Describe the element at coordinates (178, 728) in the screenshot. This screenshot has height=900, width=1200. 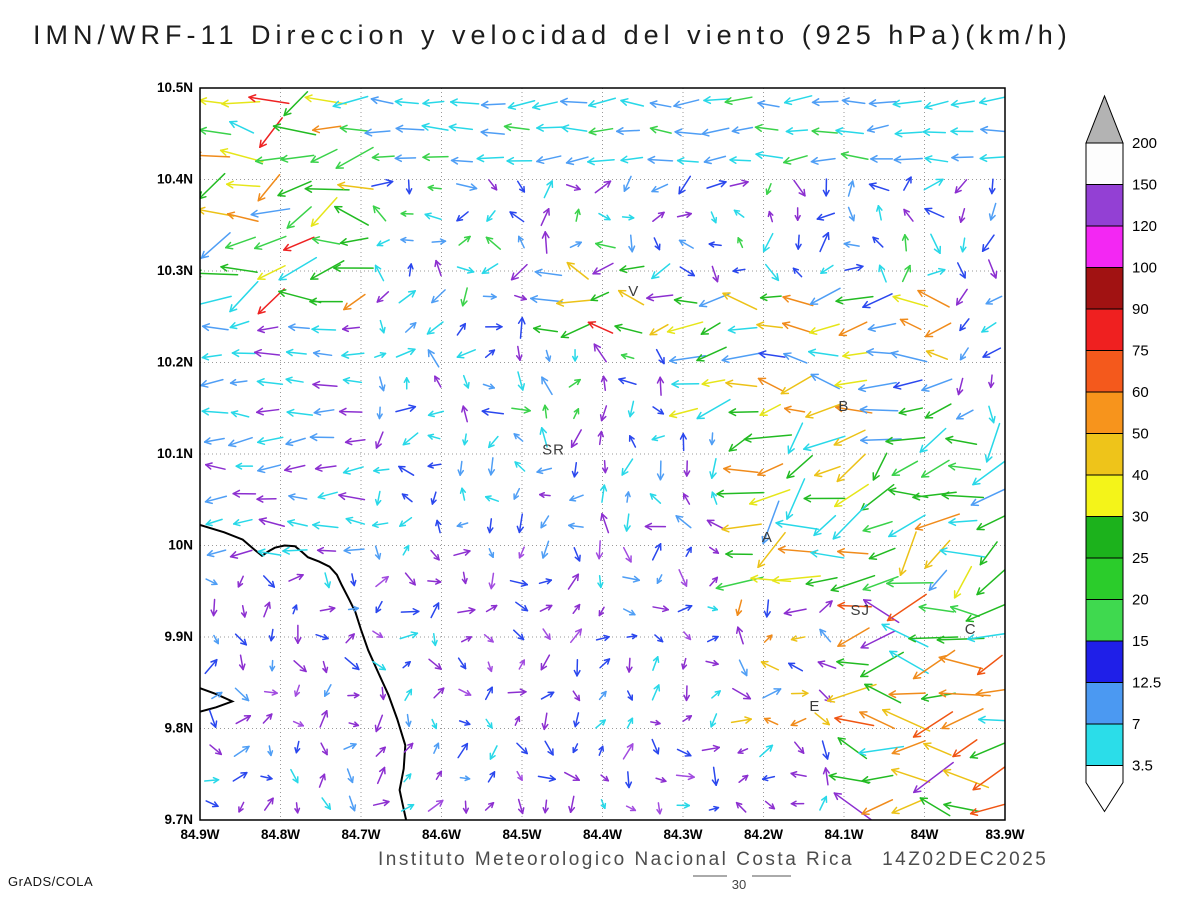
I see `y-tick-label: 9.8N` at that location.